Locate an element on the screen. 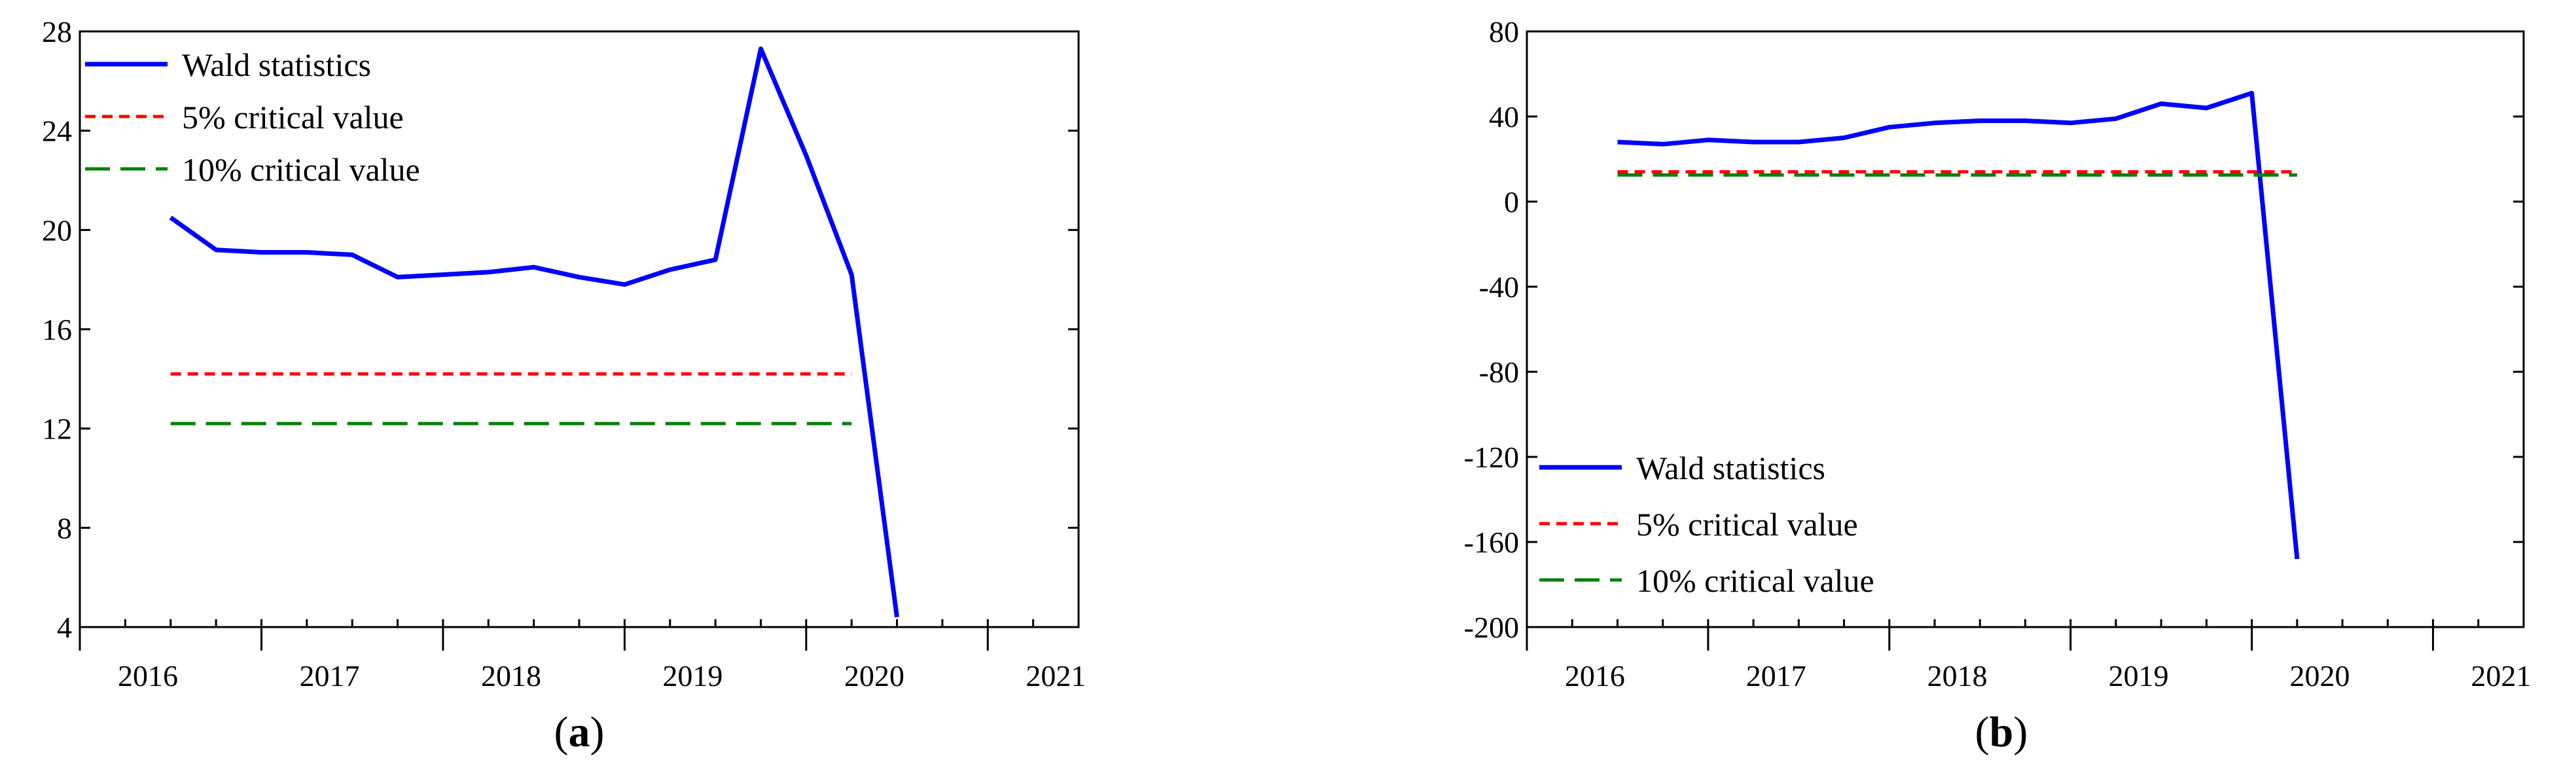 The height and width of the screenshot is (775, 2576). y-tick-label: -160 is located at coordinates (1491, 543).